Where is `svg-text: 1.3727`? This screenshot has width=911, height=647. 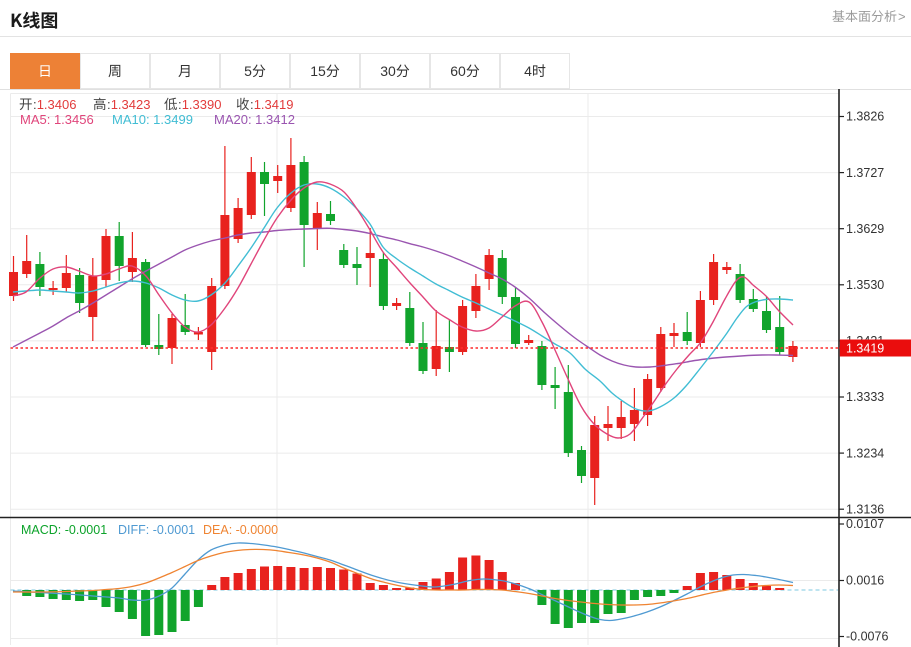
svg-text: 1.3727 is located at coordinates (865, 173).